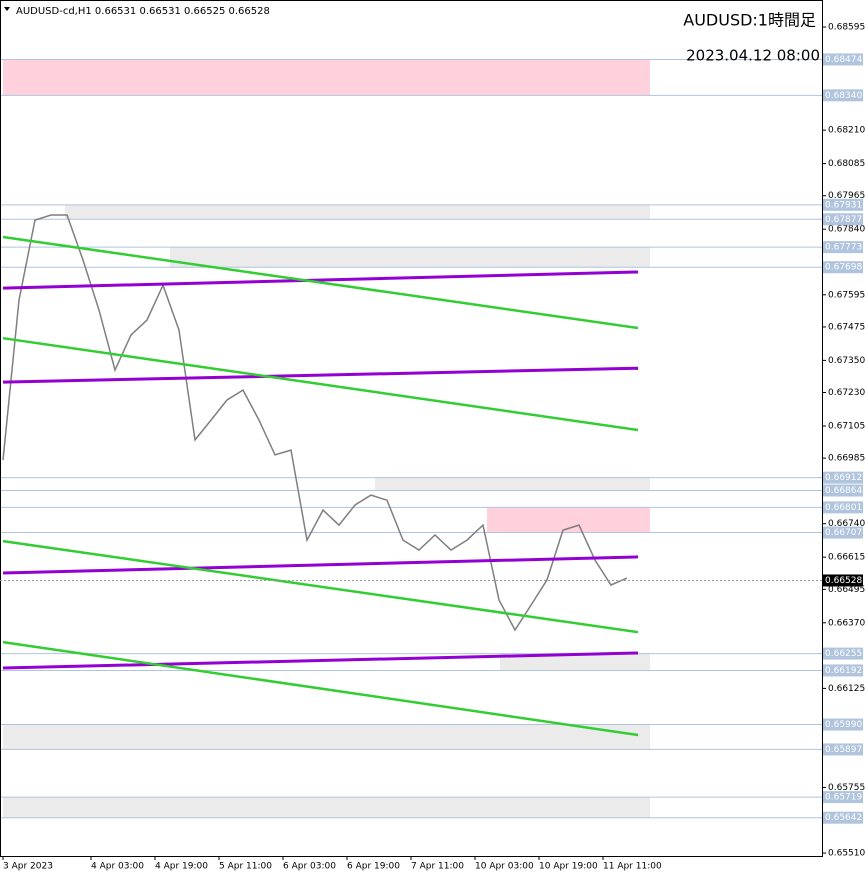 The width and height of the screenshot is (866, 876). Describe the element at coordinates (846, 590) in the screenshot. I see `y-tick-label: 0.66495` at that location.